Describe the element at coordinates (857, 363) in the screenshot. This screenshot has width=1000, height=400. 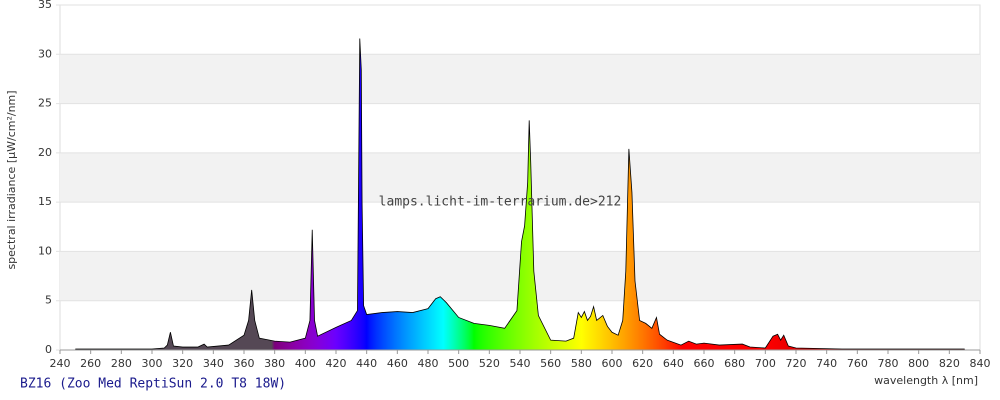
I see `x-tick-label: 760` at that location.